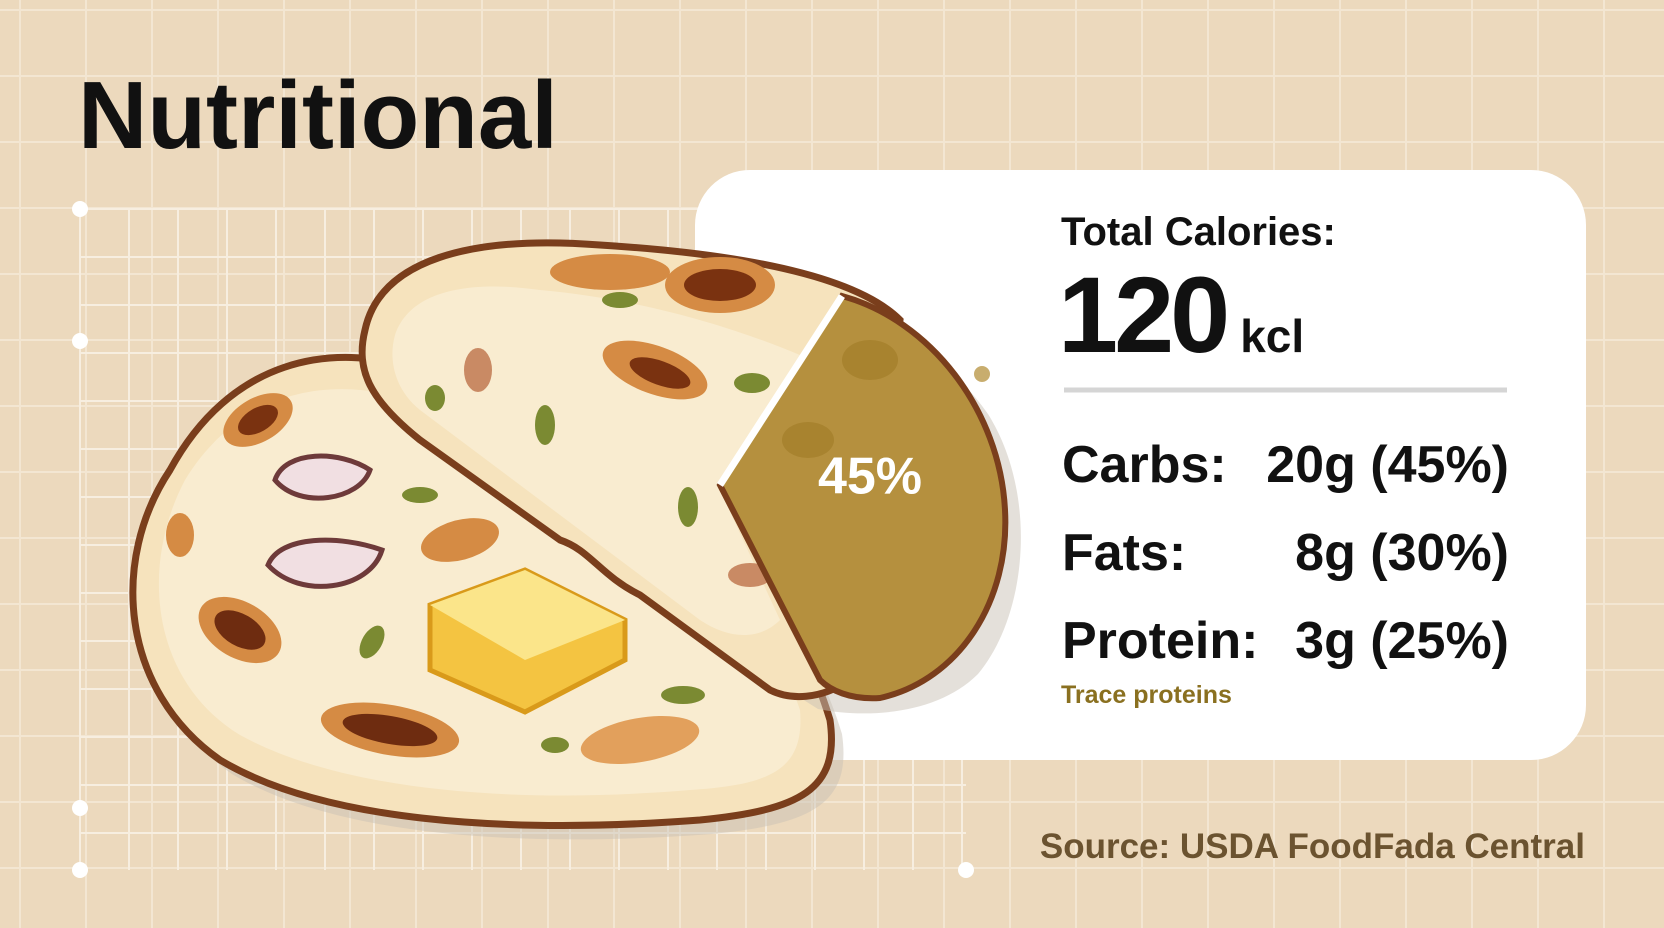  Describe the element at coordinates (1387, 465) in the screenshot. I see `macro-value: 20g (45%)` at that location.